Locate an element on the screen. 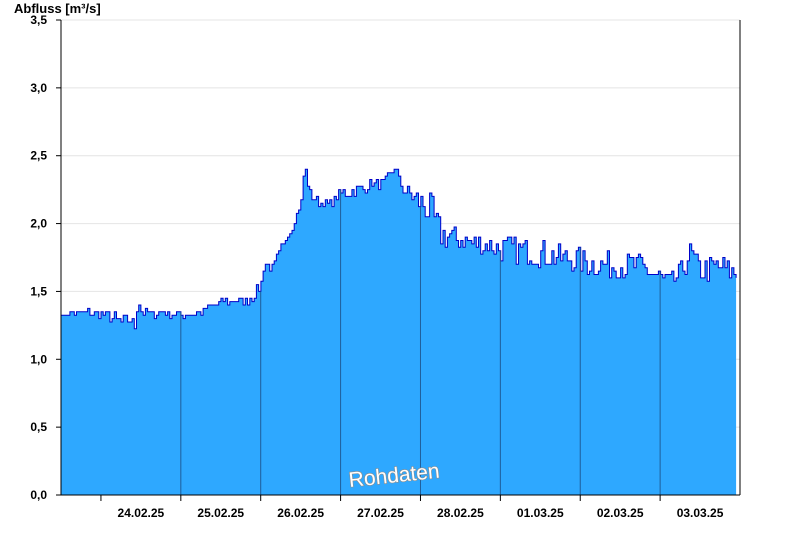 This screenshot has height=550, width=800. y-tick-label-6: 3,0 is located at coordinates (38, 88).